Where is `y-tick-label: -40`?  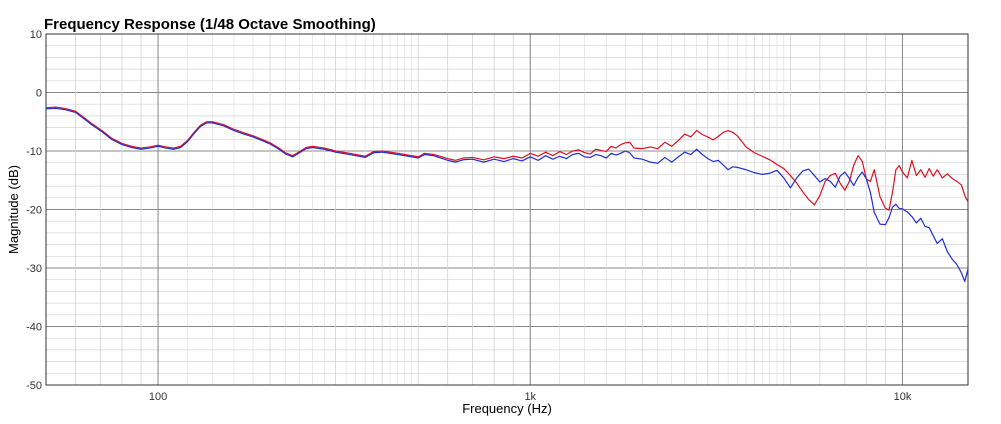
y-tick-label: -40 is located at coordinates (34, 328).